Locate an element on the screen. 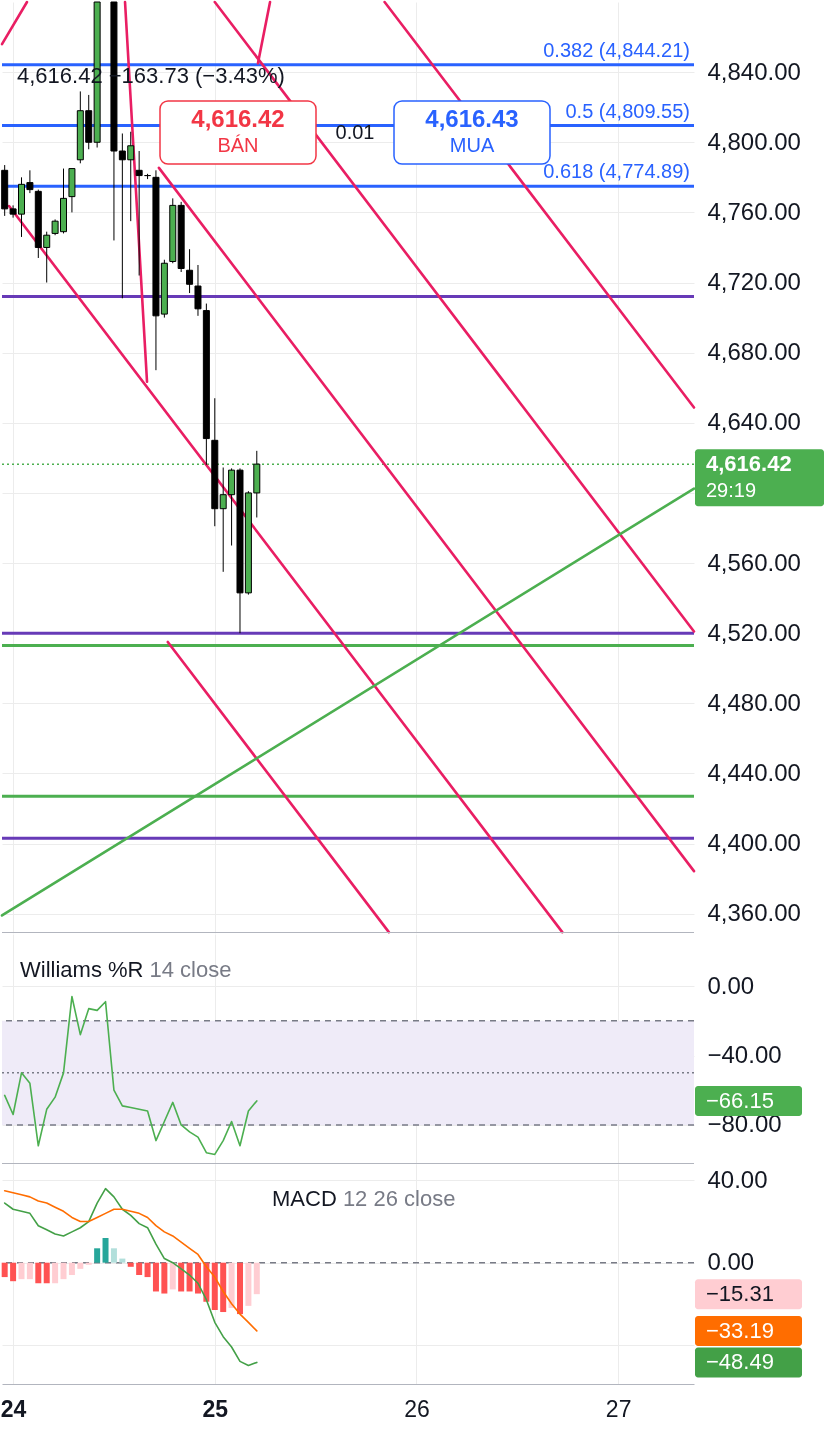 The width and height of the screenshot is (828, 1429). text: −66.15 is located at coordinates (740, 1100).